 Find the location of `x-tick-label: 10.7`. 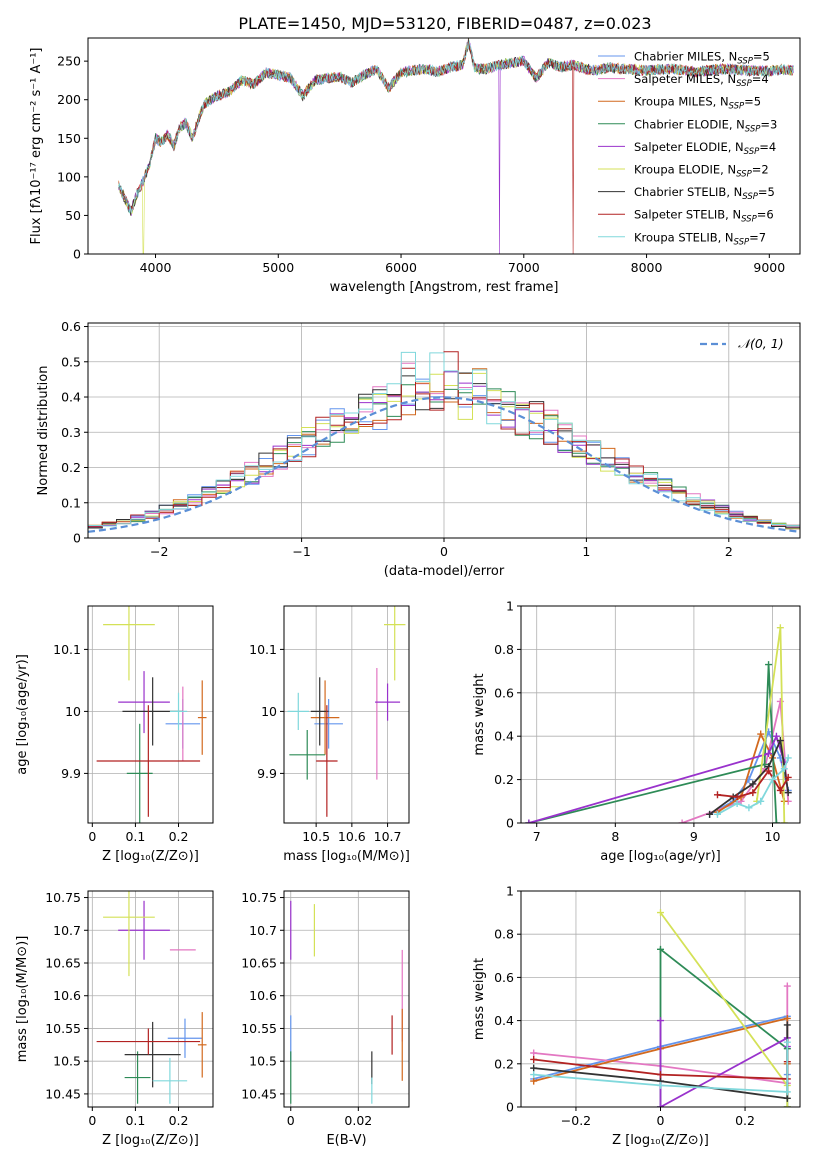

x-tick-label: 10.7 is located at coordinates (388, 836).